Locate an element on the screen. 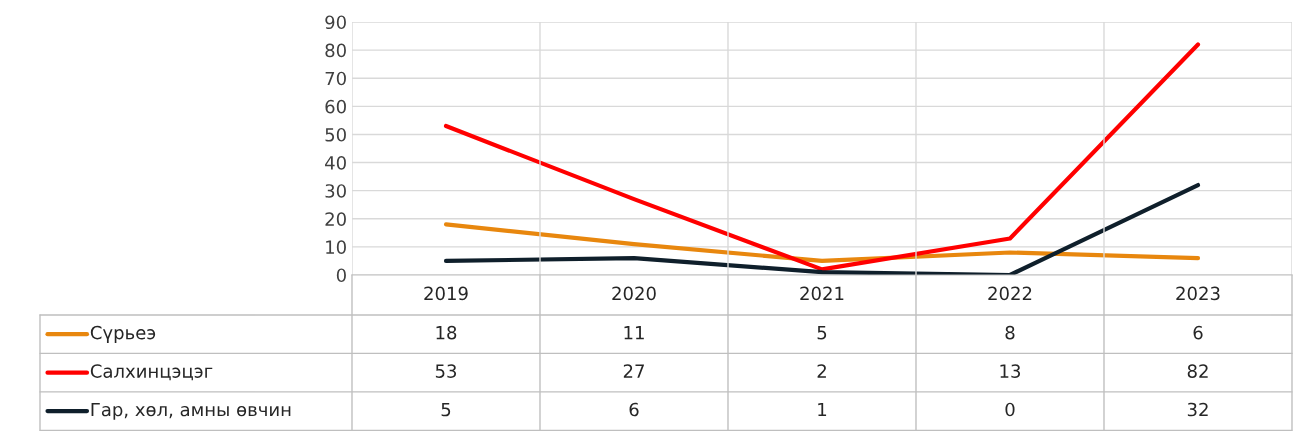 The width and height of the screenshot is (1297, 432). data-label: 27 is located at coordinates (633, 371).